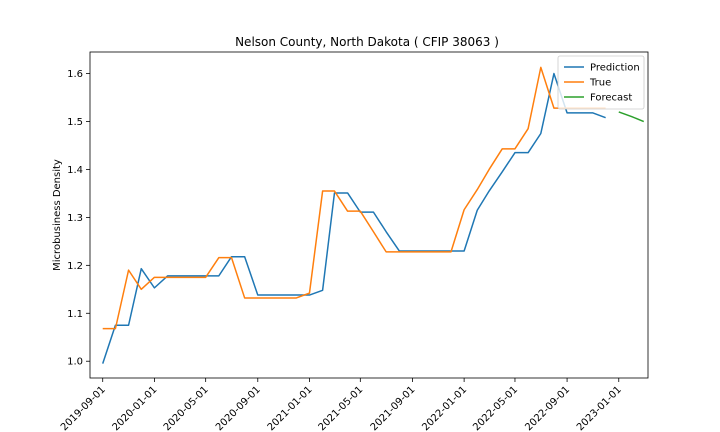  What do you see at coordinates (75, 218) in the screenshot?
I see `y-tick-label: 1.3` at bounding box center [75, 218].